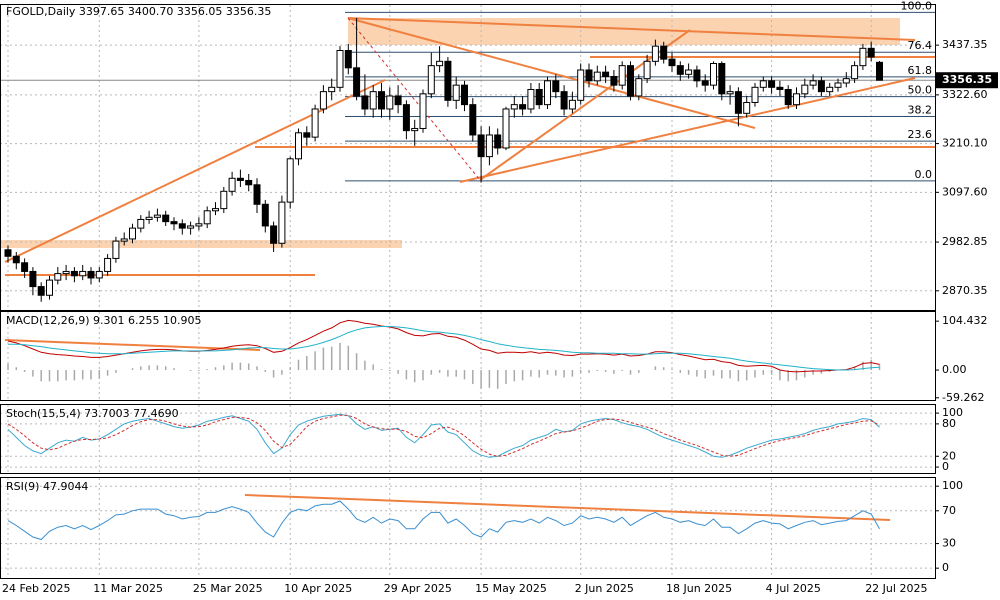 Image resolution: width=1000 pixels, height=600 pixels. Describe the element at coordinates (954, 369) in the screenshot. I see `y-tick-label: 0.00` at that location.